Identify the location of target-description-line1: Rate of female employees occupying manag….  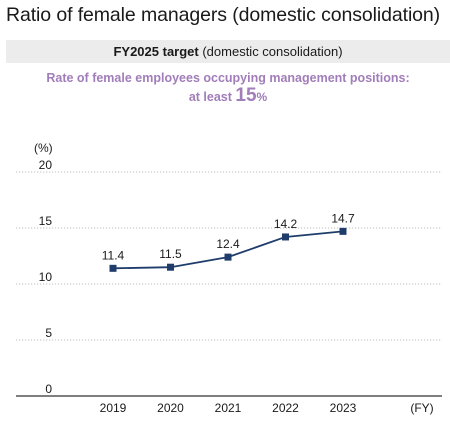
(228, 78).